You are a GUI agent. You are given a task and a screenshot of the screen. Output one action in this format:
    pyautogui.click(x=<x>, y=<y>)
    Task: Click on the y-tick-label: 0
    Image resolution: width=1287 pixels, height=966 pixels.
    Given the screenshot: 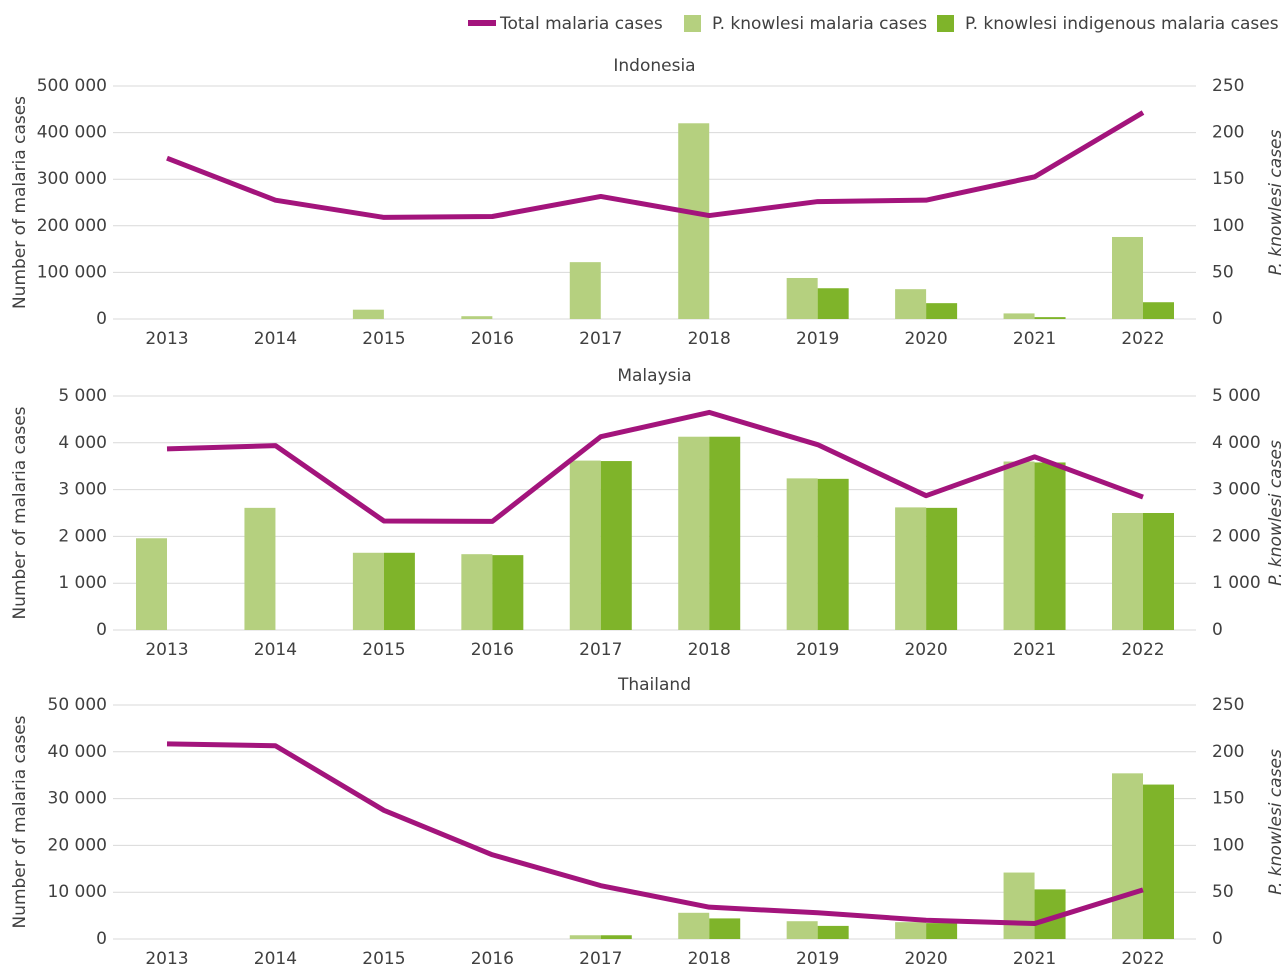 What is the action you would take?
    pyautogui.click(x=101, y=939)
    